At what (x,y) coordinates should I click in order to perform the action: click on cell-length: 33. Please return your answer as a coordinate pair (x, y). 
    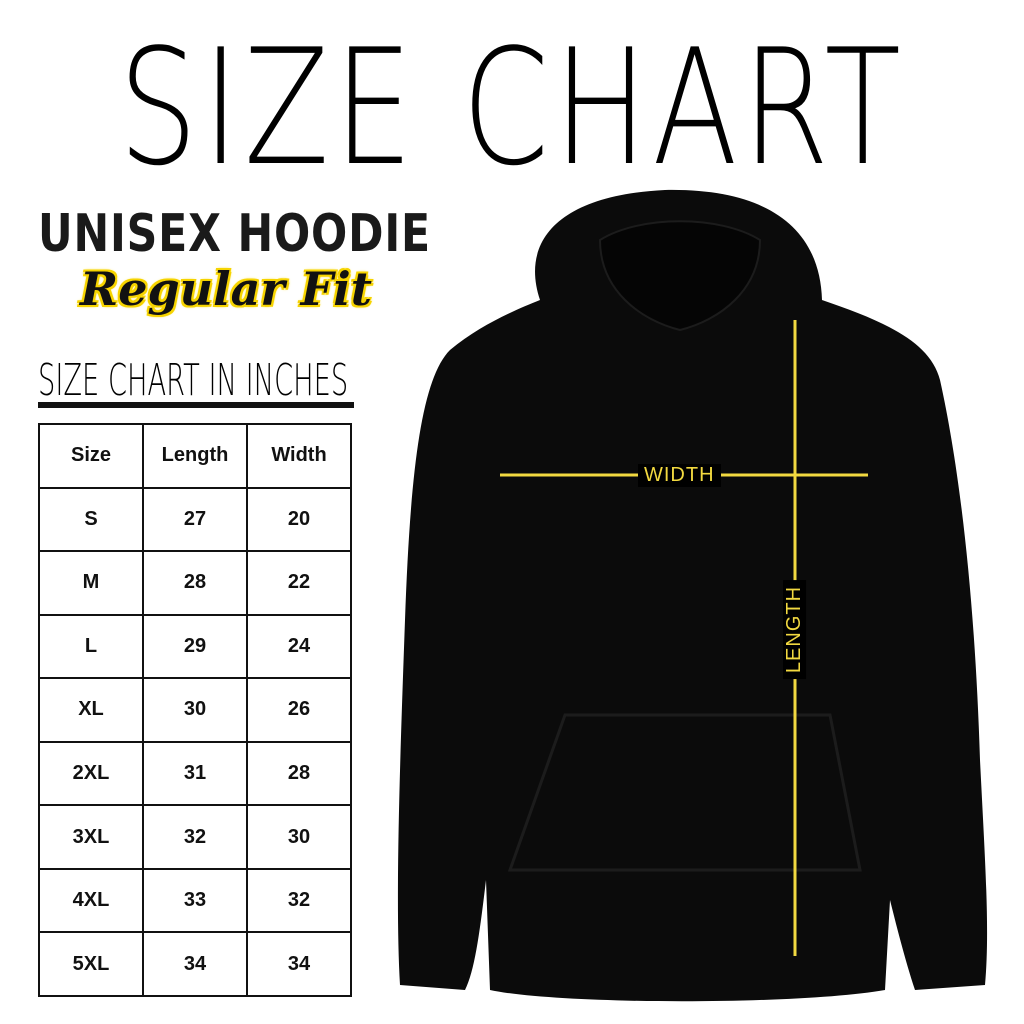
    Looking at the image, I should click on (195, 900).